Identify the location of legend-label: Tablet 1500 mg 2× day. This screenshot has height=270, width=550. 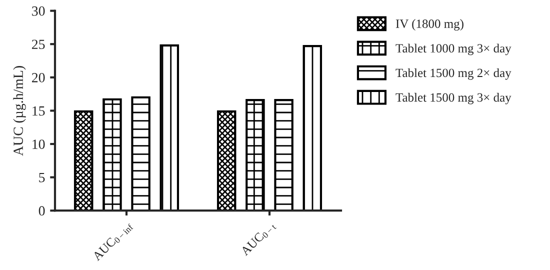
(454, 74).